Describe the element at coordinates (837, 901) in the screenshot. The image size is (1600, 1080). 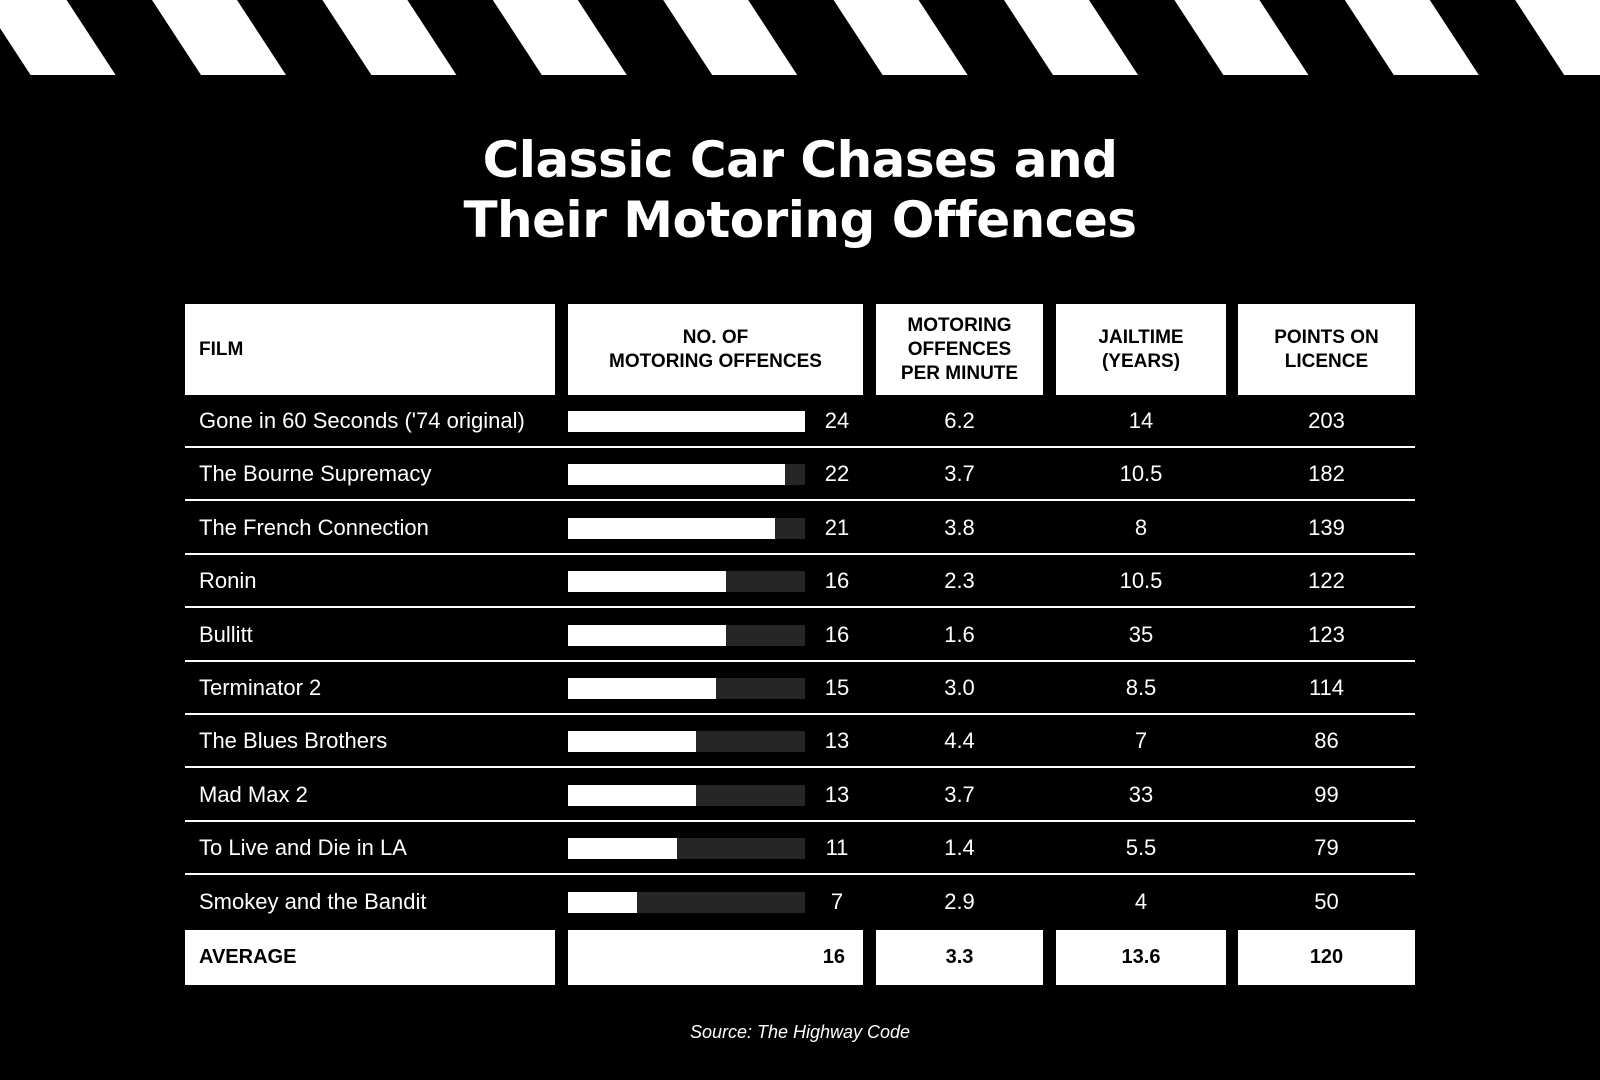
I see `offences-value: 7` at that location.